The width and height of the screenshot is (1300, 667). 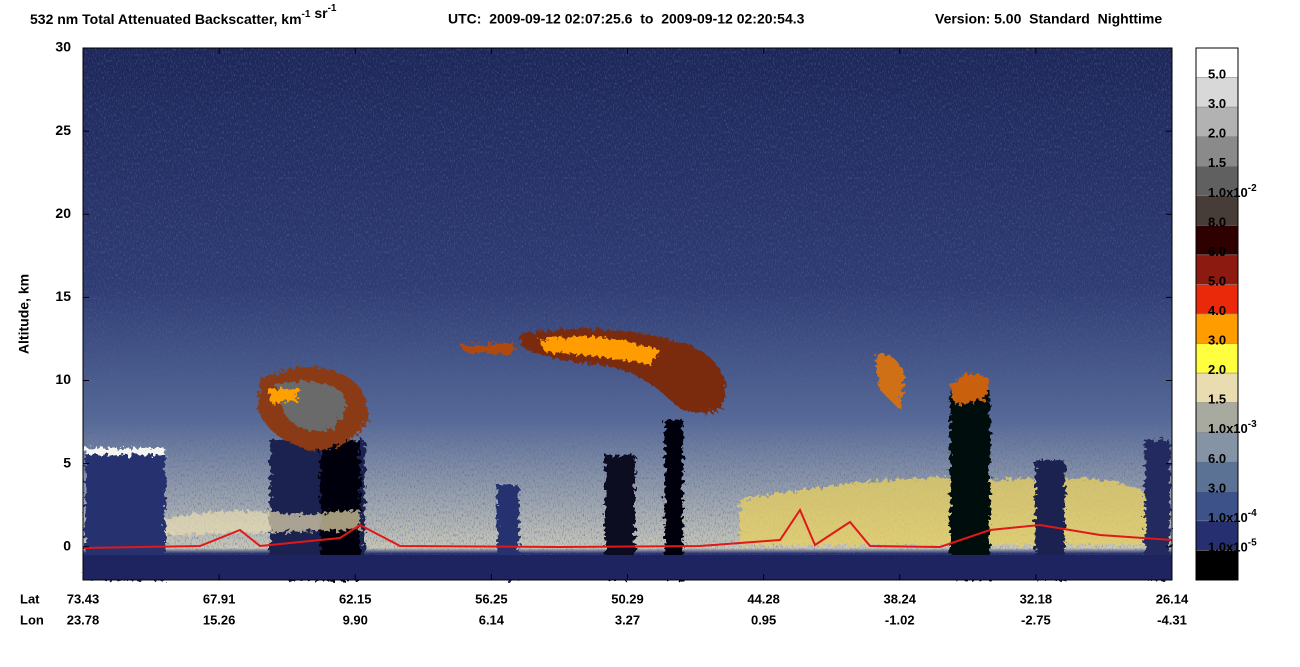 I want to click on y-tick-label: 10, so click(x=63, y=379).